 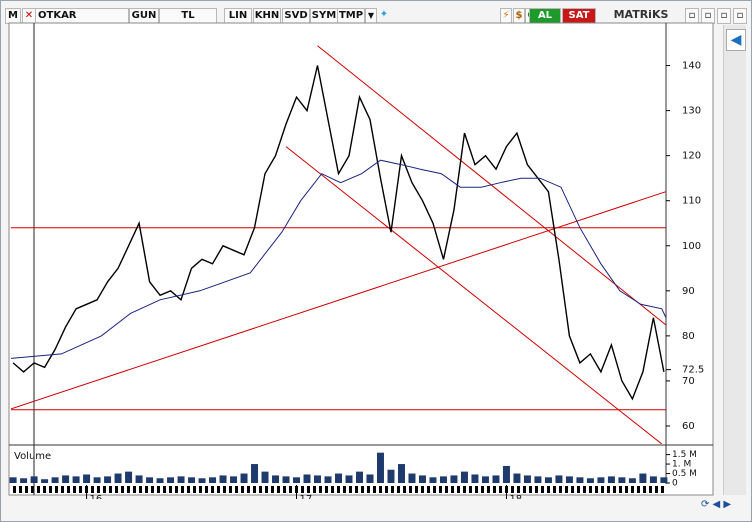 I want to click on y-tick-label: 100, so click(x=691, y=246).